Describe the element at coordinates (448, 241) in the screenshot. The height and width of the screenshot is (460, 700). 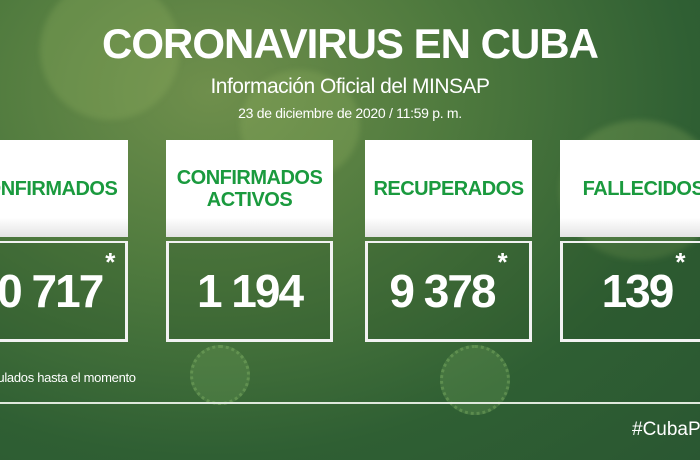
I see `card-recuperados: RECUPERADOS 9 378 *` at that location.